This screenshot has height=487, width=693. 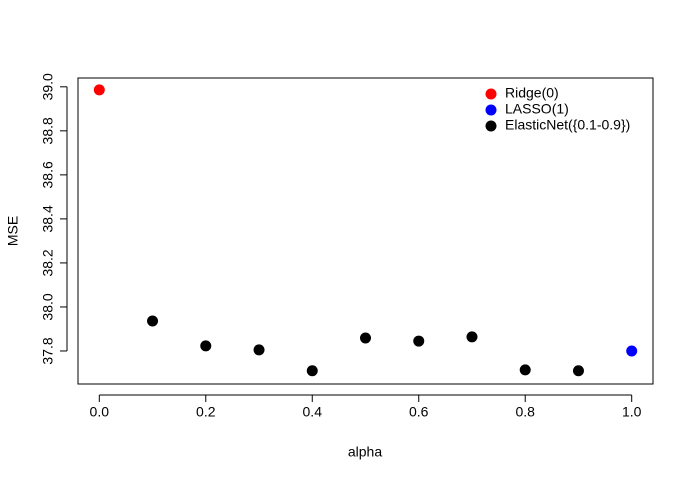 What do you see at coordinates (48, 262) in the screenshot?
I see `y-tick-label: 38.2` at bounding box center [48, 262].